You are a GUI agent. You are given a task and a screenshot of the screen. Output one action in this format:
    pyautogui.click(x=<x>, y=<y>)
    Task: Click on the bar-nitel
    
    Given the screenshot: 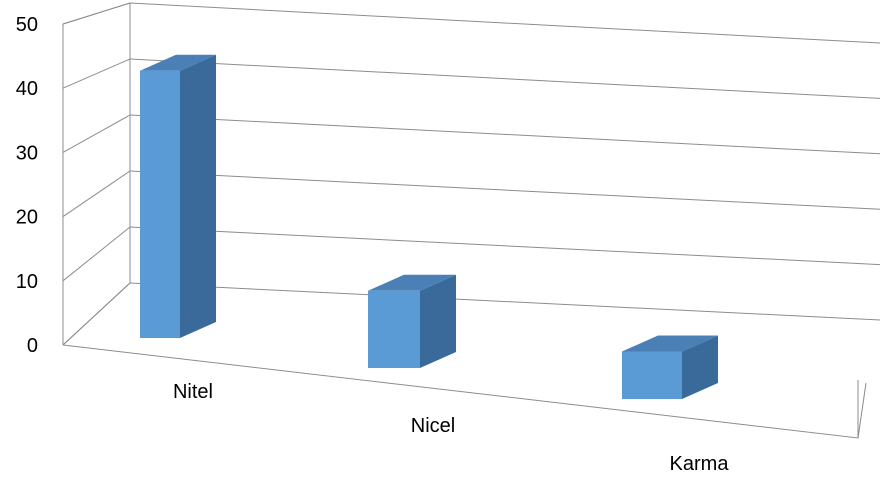 What is the action you would take?
    pyautogui.click(x=160, y=204)
    